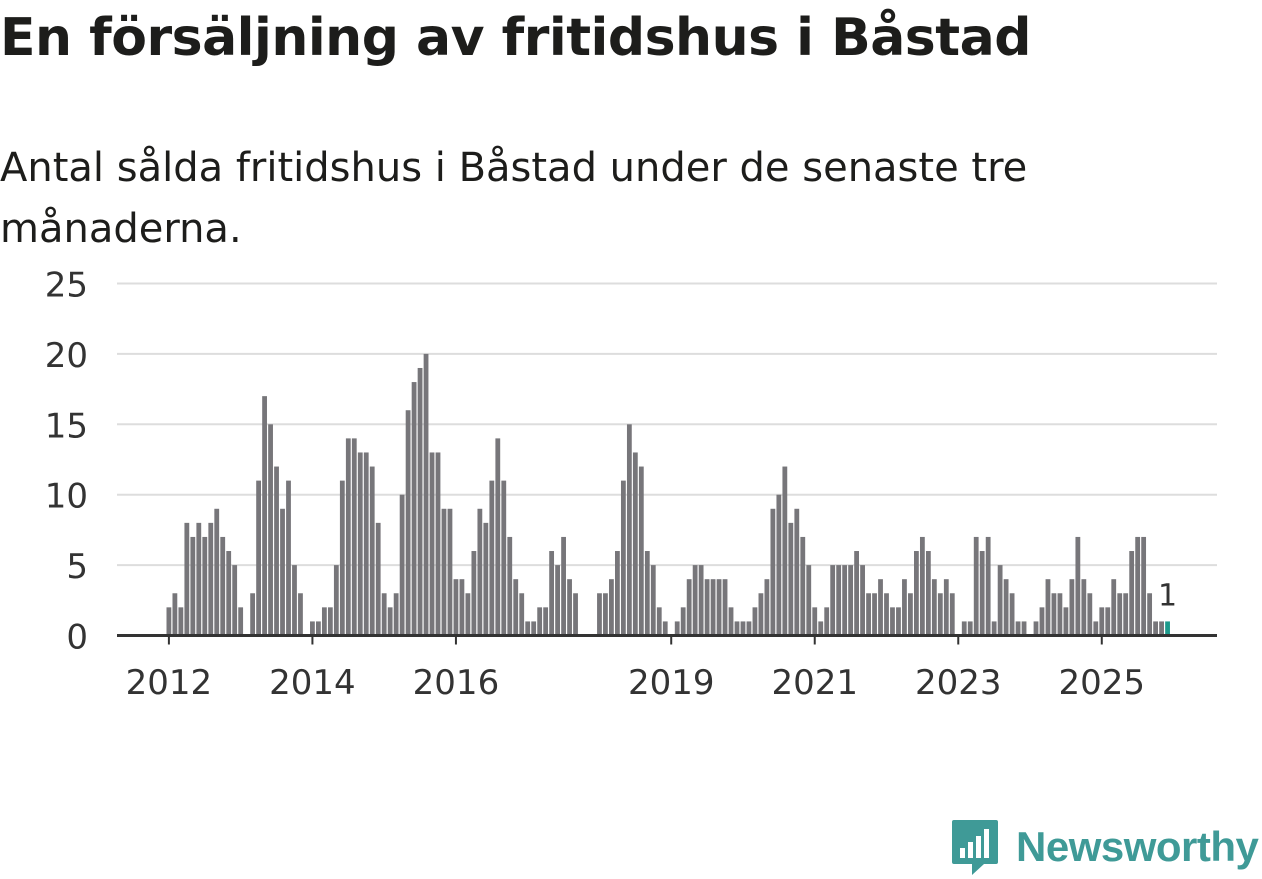 The height and width of the screenshot is (879, 1262). Describe the element at coordinates (169, 683) in the screenshot. I see `x-tick-label: 2012` at that location.